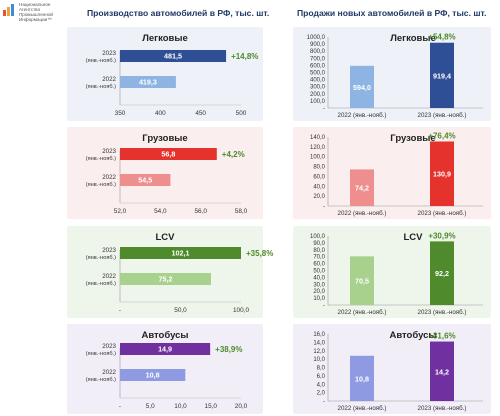  I want to click on y-tick-label: -, so click(324, 402).